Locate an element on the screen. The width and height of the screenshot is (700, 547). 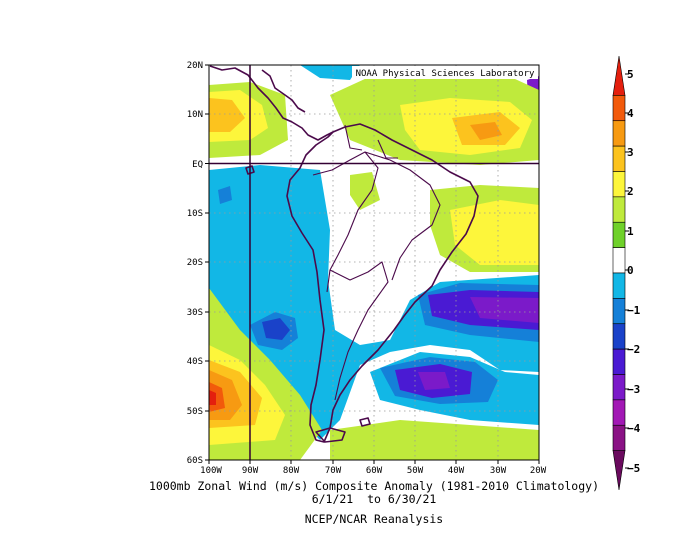
y-tick-label: 20S is located at coordinates (195, 263).